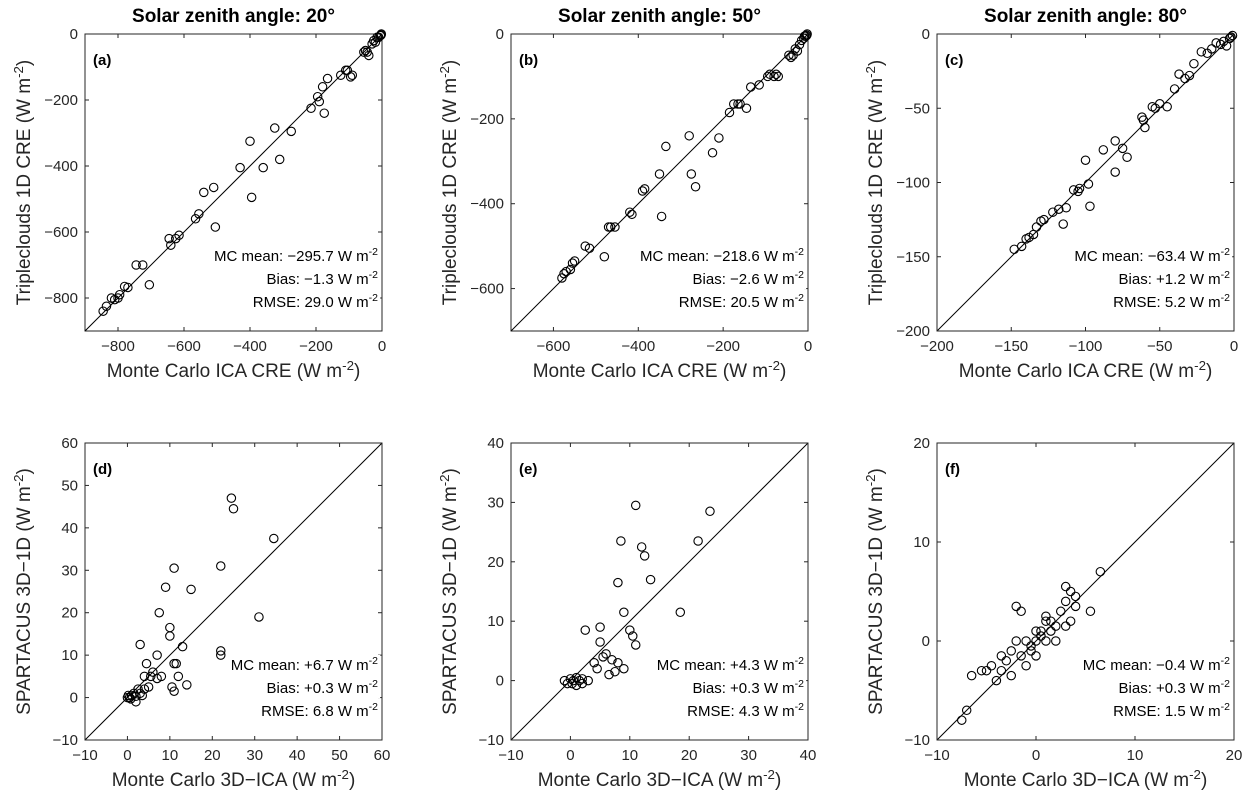 Image resolution: width=1252 pixels, height=807 pixels. Describe the element at coordinates (528, 60) in the screenshot. I see `panel-label: (b)` at that location.